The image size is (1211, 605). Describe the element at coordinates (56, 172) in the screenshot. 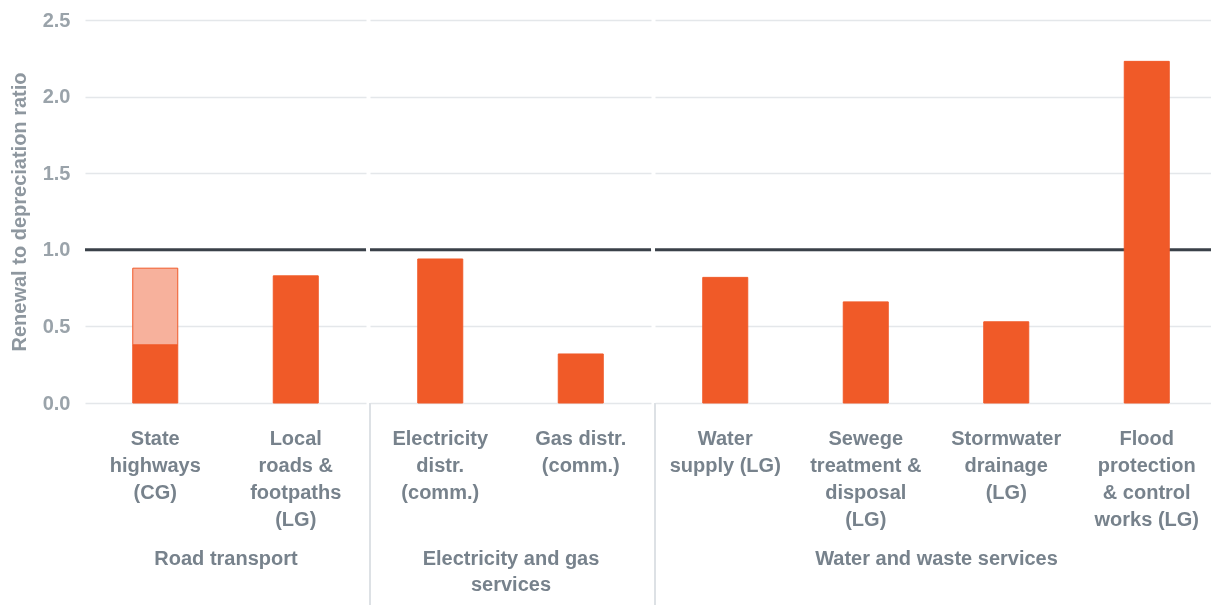

I see `y-tick-label: 1.5` at that location.